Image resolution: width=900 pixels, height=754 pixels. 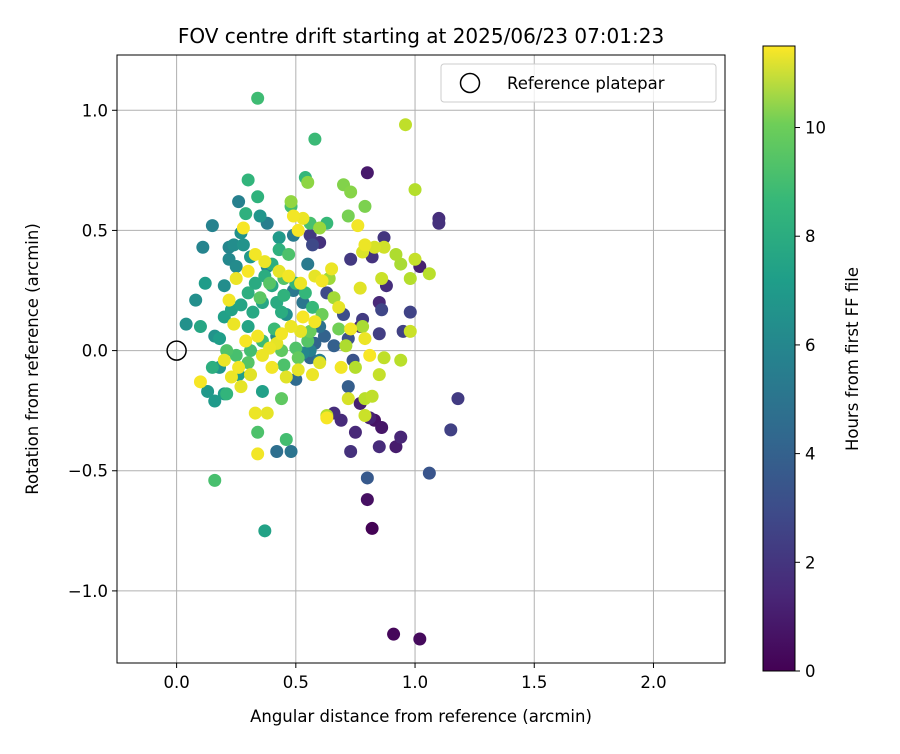 I want to click on x-tick-label: 0.5, so click(x=296, y=682).